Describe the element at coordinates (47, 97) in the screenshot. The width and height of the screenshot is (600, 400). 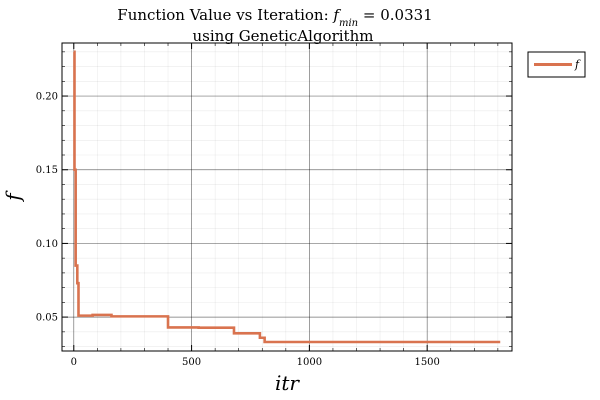
I see `y-tick-label: 0.20` at that location.